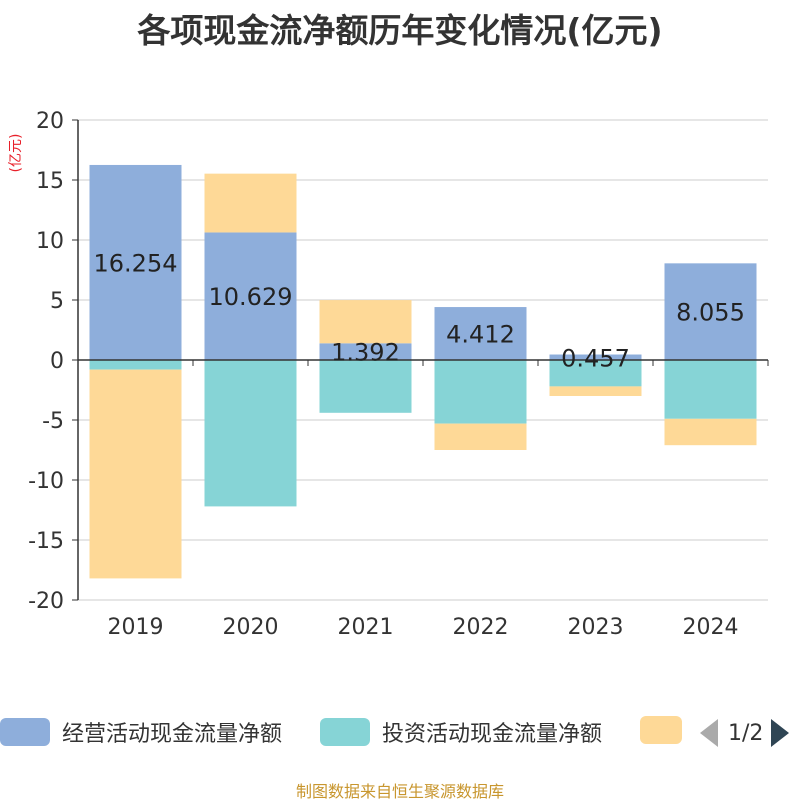  I want to click on bar-series-1-2020, so click(250, 296).